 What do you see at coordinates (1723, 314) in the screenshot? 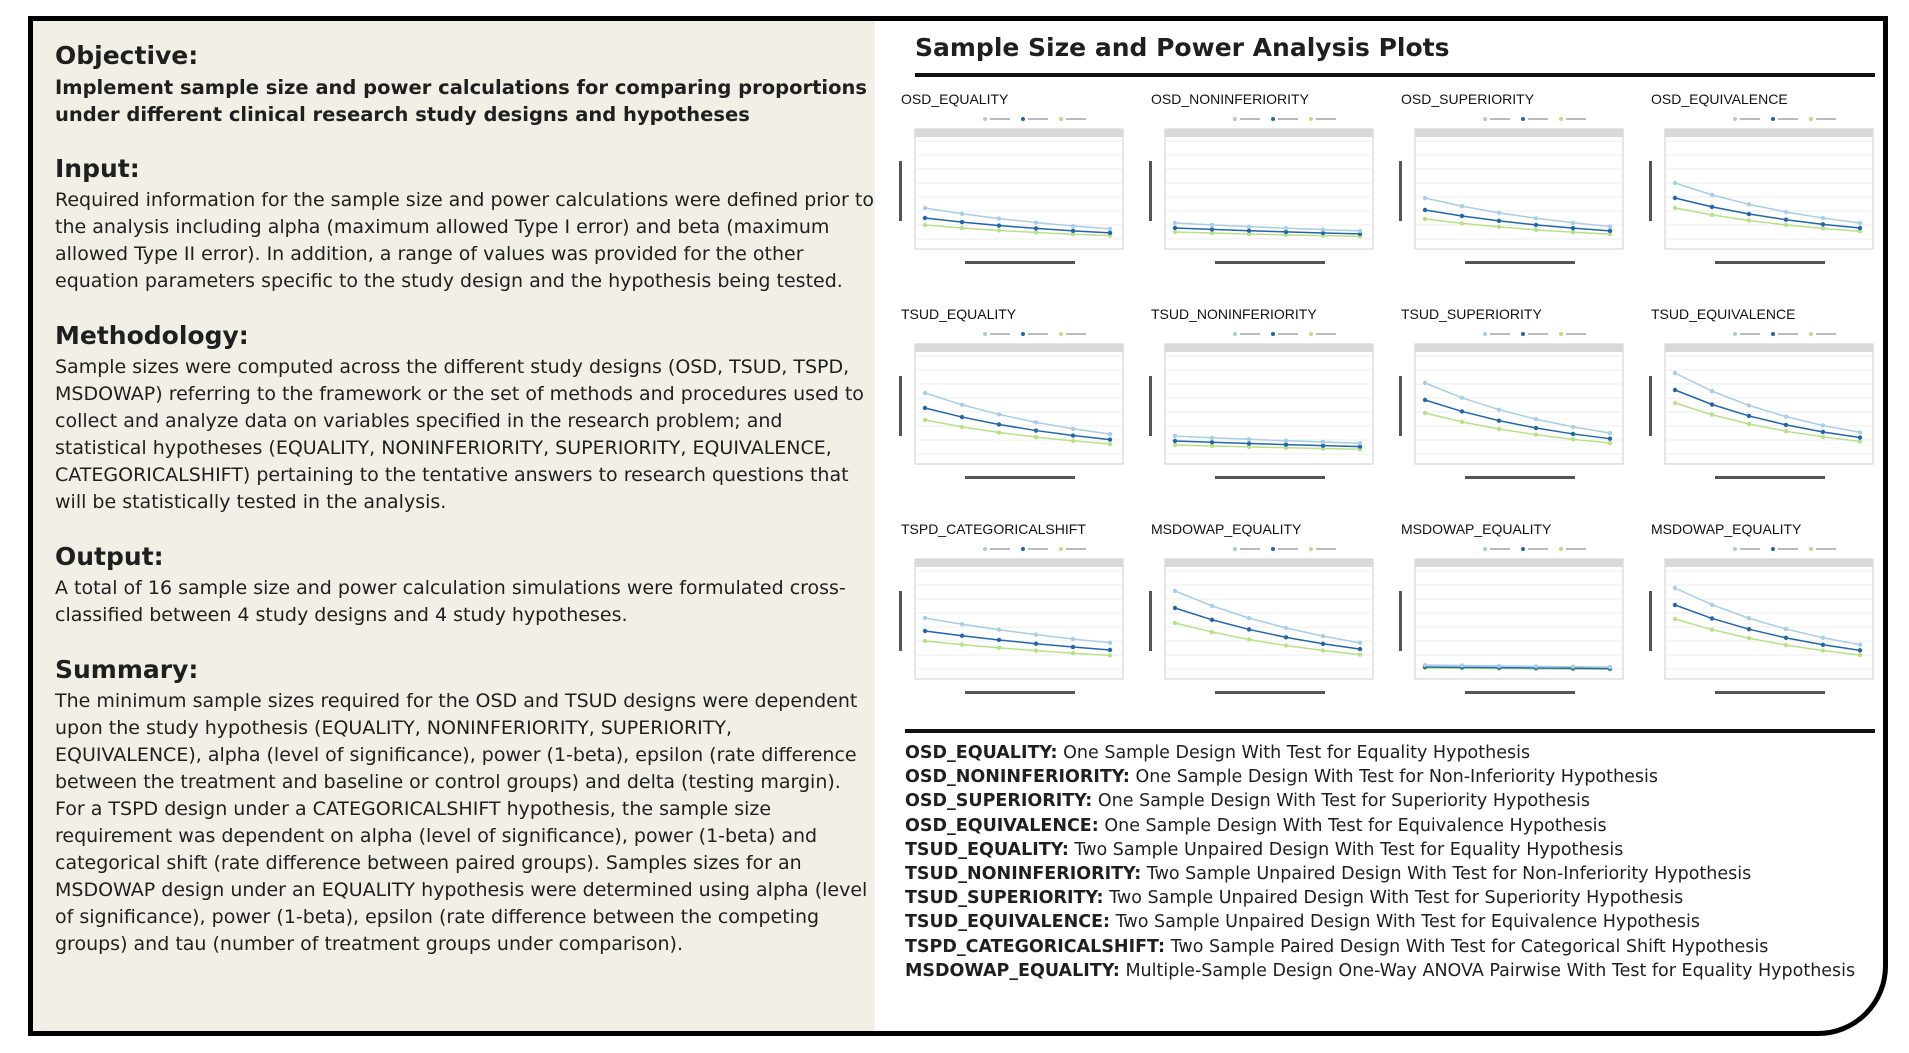
I see `plot-name: TSUD_EQUIVALENCE` at bounding box center [1723, 314].